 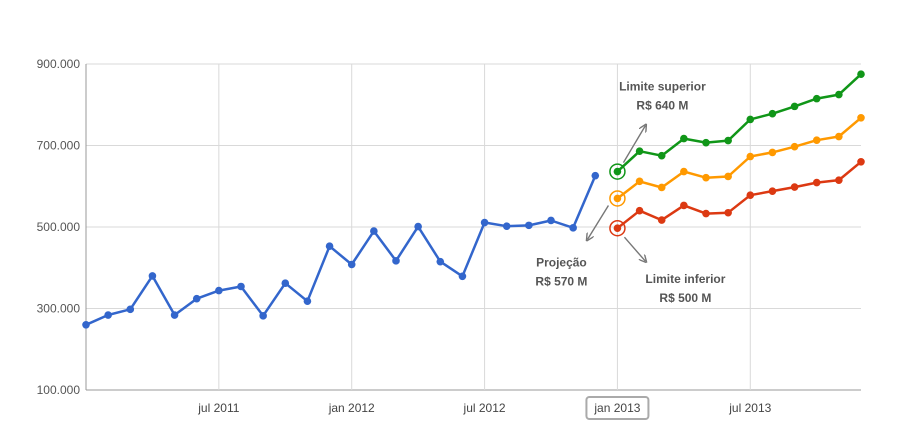 What do you see at coordinates (634, 248) in the screenshot?
I see `annotation-arrow-lower` at bounding box center [634, 248].